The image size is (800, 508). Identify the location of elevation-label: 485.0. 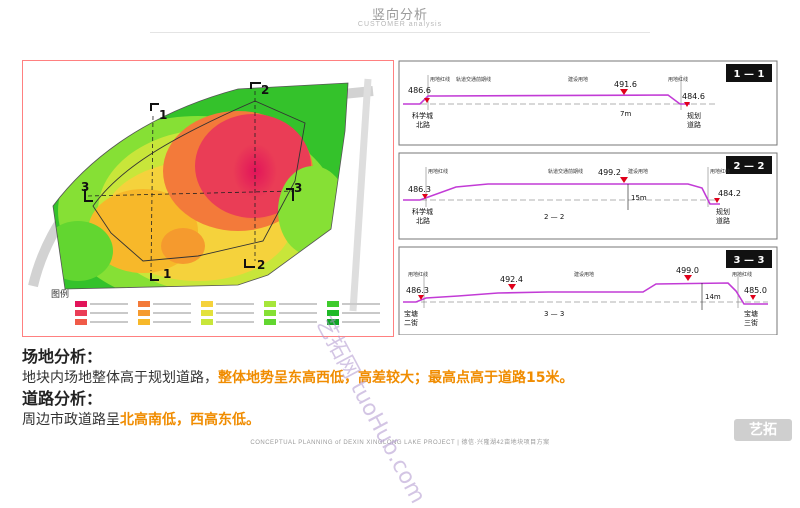
(755, 290).